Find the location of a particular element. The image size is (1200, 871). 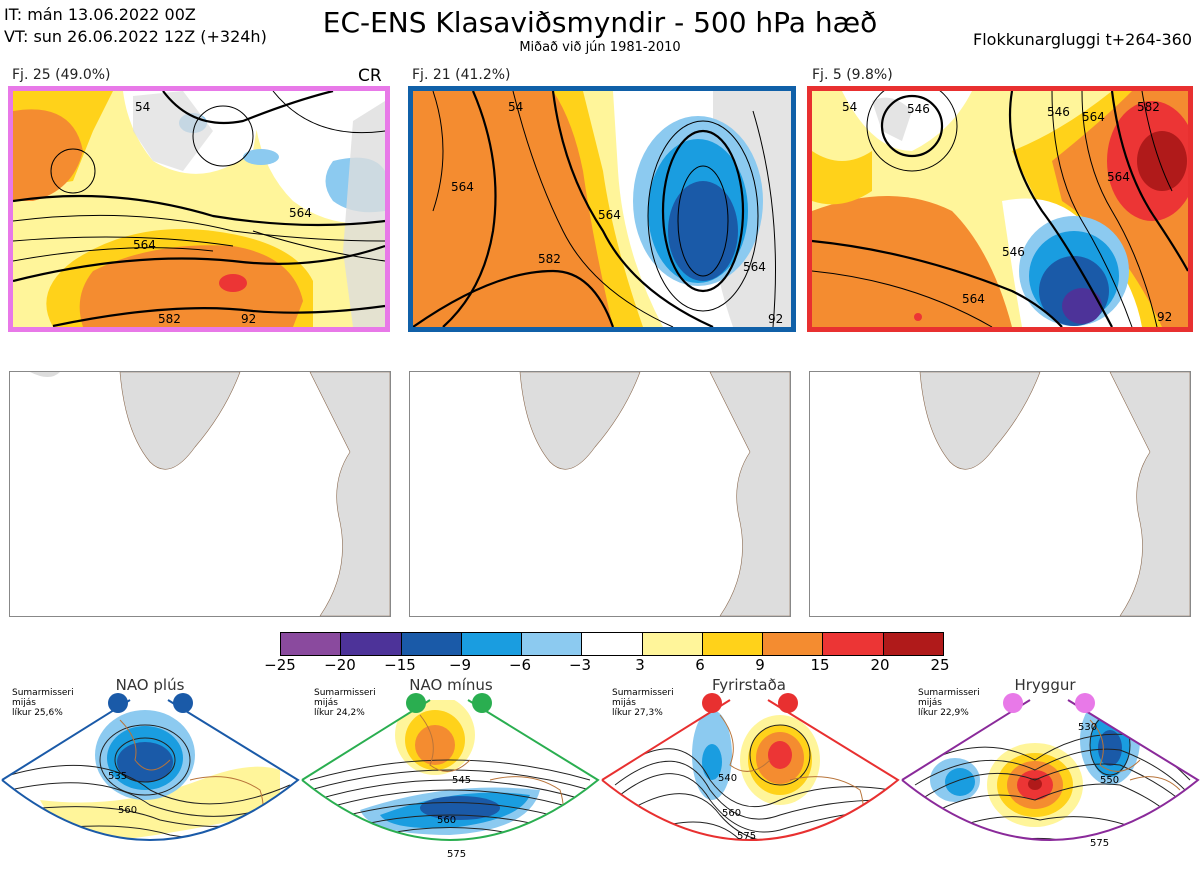

cluster-1-contour-label: 92 is located at coordinates (248, 319).